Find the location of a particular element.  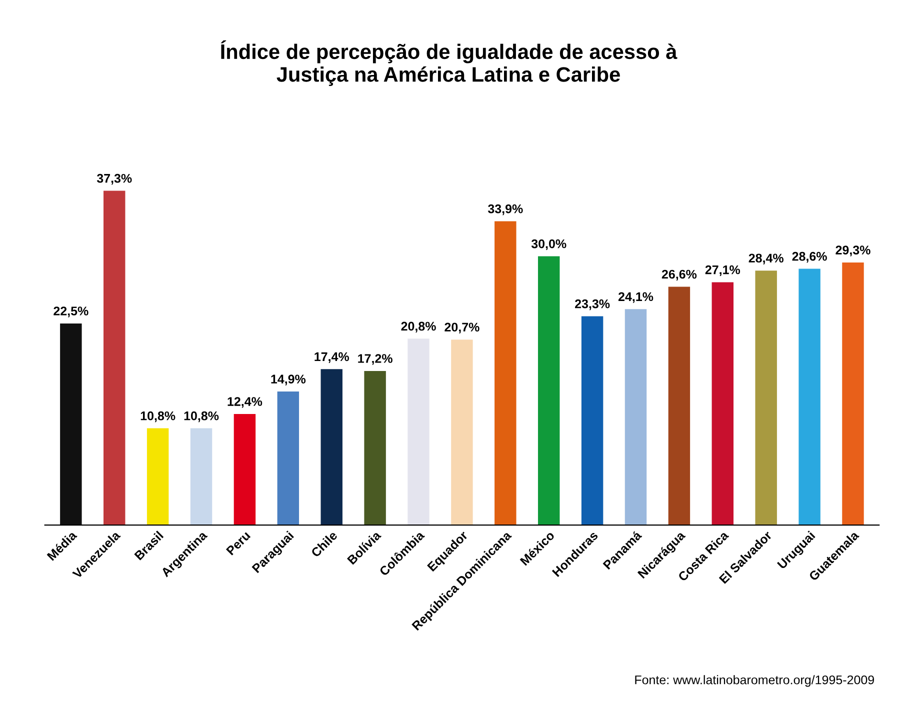

data-label: 17,2% is located at coordinates (375, 359).